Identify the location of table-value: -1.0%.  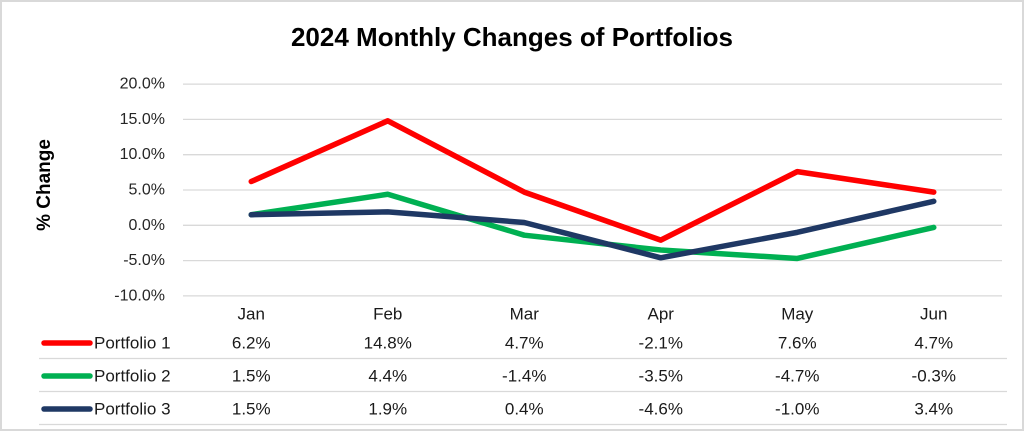
(797, 409).